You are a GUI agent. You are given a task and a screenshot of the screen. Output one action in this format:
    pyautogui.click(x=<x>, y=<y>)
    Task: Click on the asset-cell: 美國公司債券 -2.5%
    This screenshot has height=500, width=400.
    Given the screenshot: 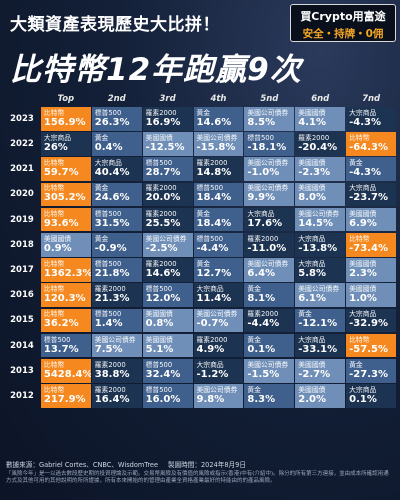 What is the action you would take?
    pyautogui.click(x=167, y=244)
    